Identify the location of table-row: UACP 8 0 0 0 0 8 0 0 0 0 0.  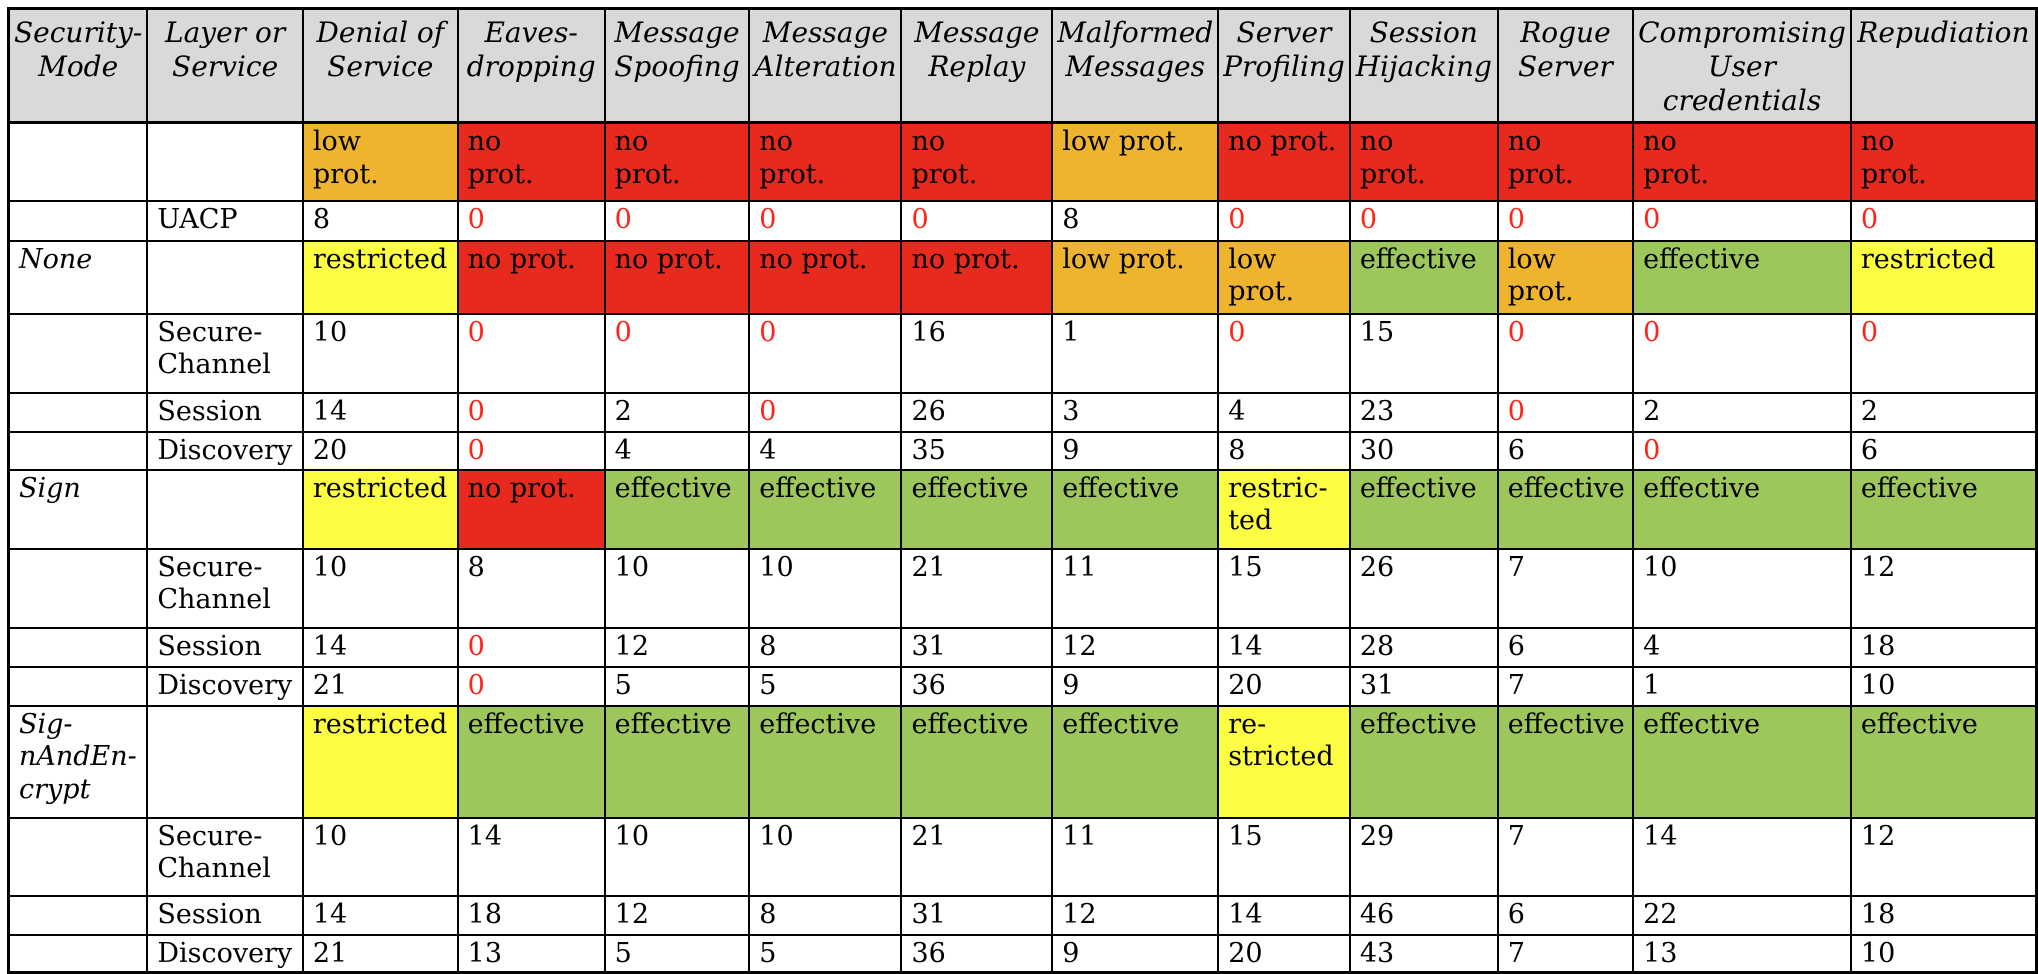
(1022, 220).